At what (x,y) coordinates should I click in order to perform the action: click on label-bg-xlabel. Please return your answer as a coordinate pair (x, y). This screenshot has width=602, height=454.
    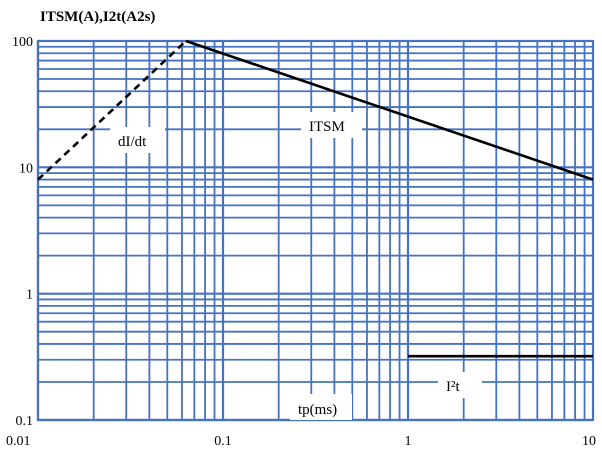
    Looking at the image, I should click on (321, 407).